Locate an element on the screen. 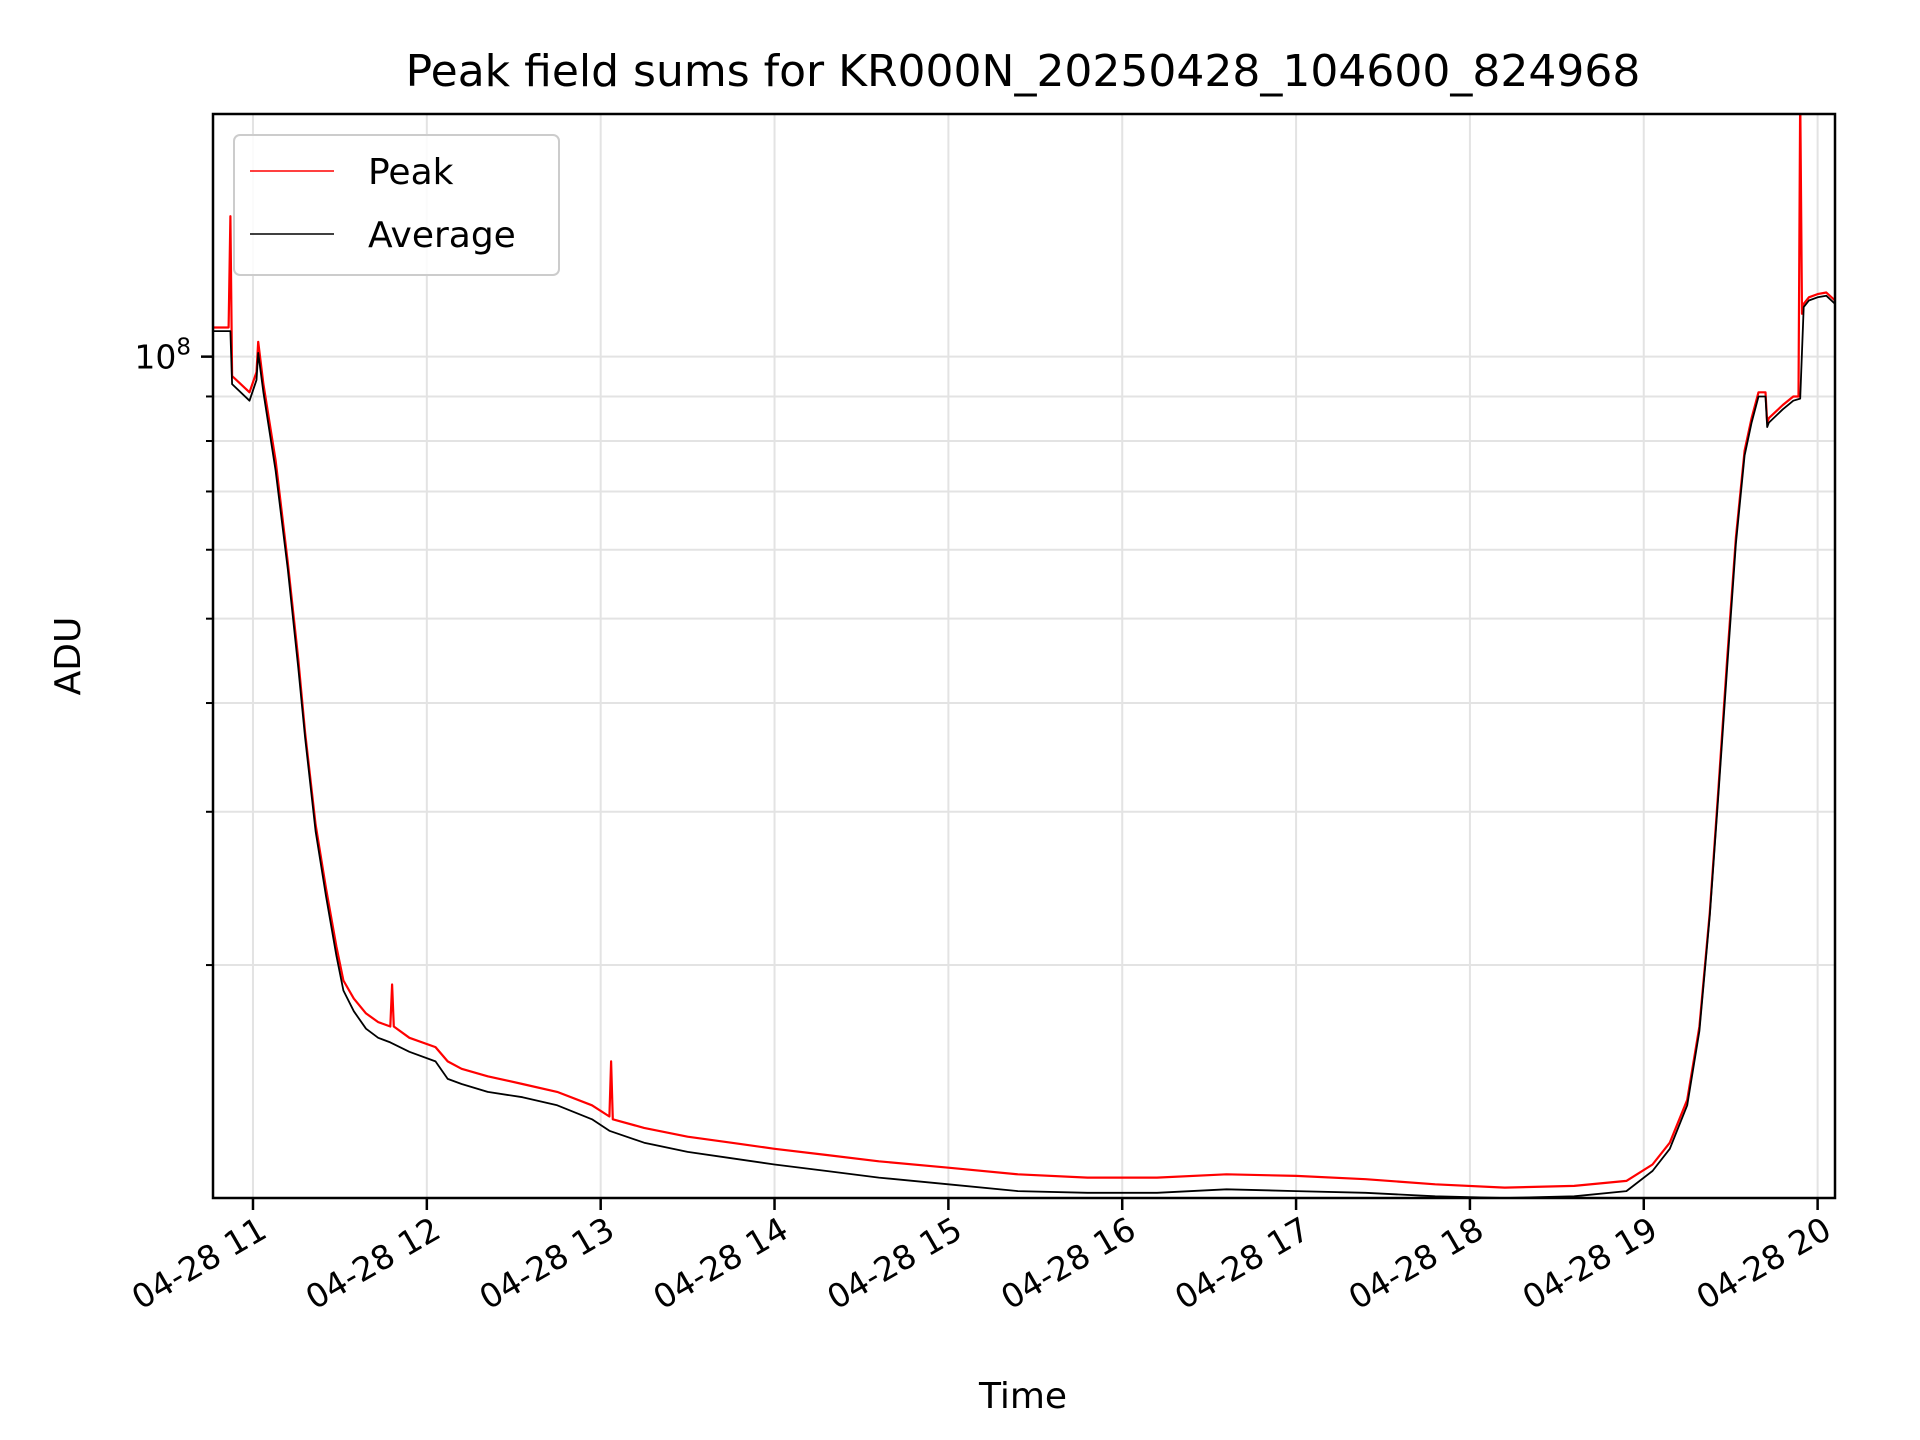  legend-box is located at coordinates (396, 205).